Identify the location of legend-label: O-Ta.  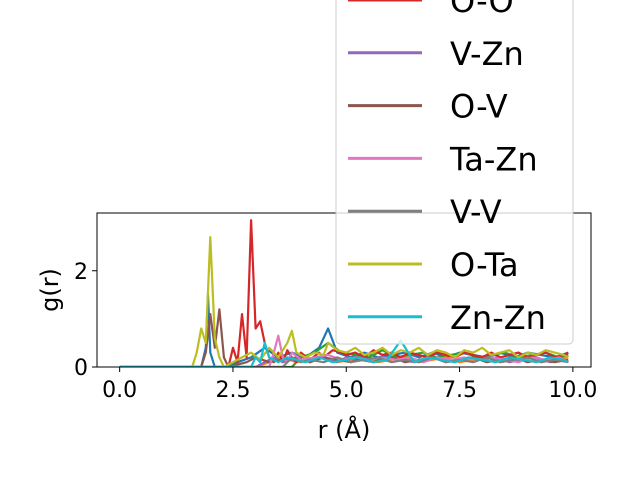
(484, 265).